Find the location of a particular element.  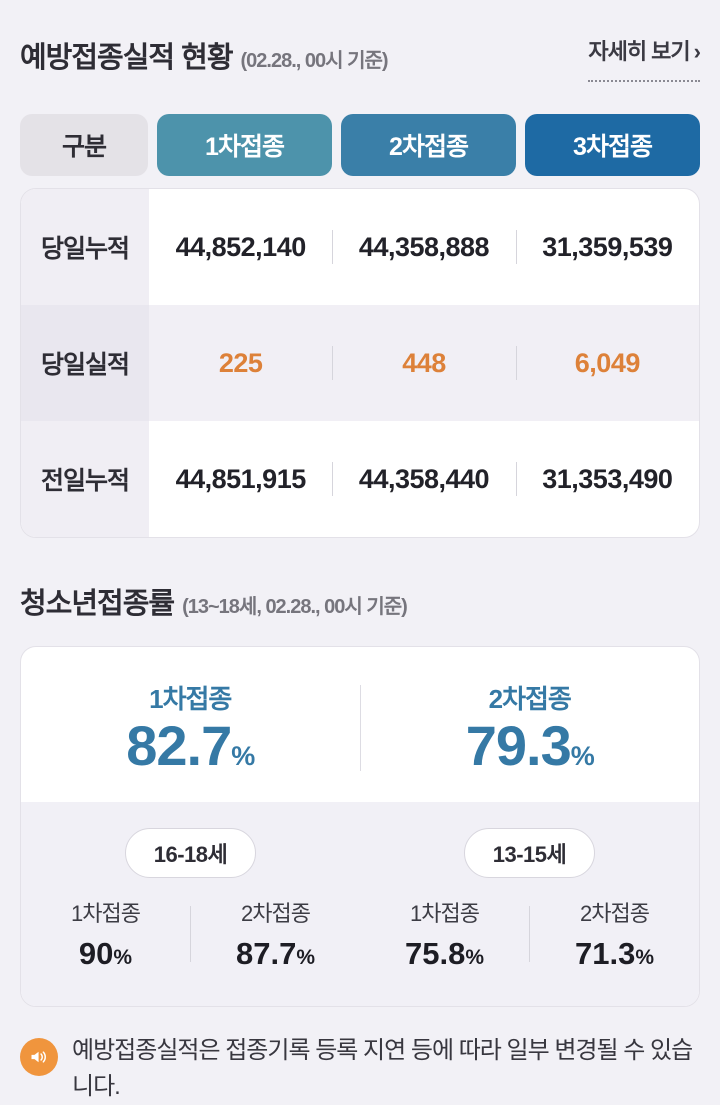

stat-value: 87.7% is located at coordinates (275, 954).